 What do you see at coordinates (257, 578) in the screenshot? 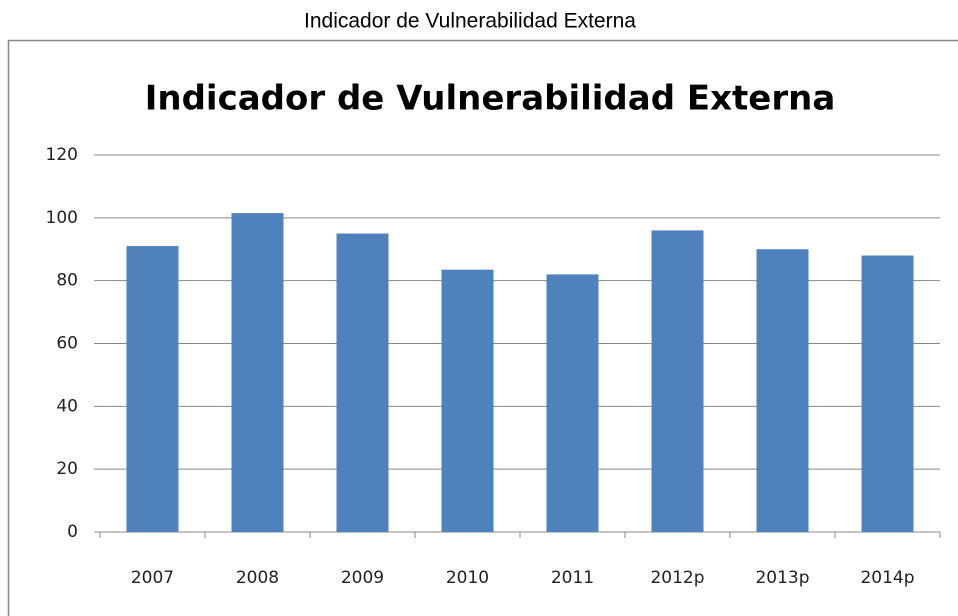
I see `x-tick-label: 2008` at bounding box center [257, 578].